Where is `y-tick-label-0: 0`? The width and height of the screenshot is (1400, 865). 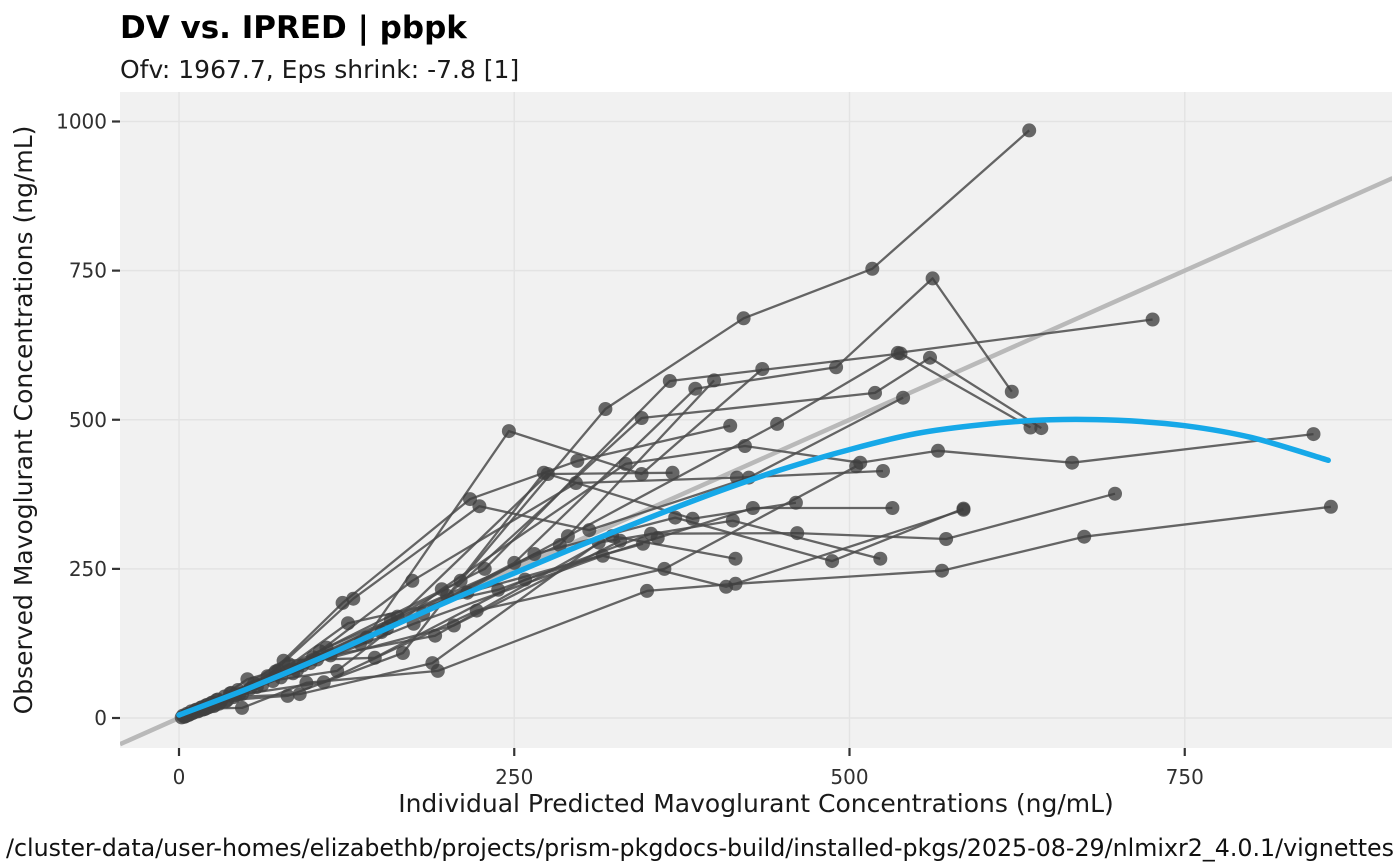
y-tick-label-0: 0 is located at coordinates (100, 718).